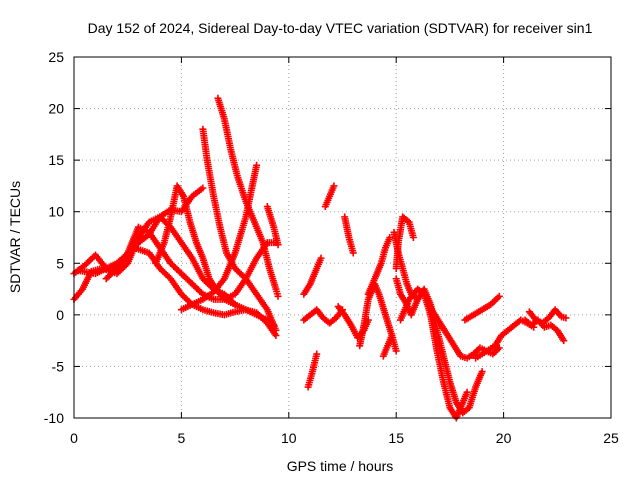 The image size is (640, 480). I want to click on y-axis-label: SDTVAR / TECUs, so click(15, 237).